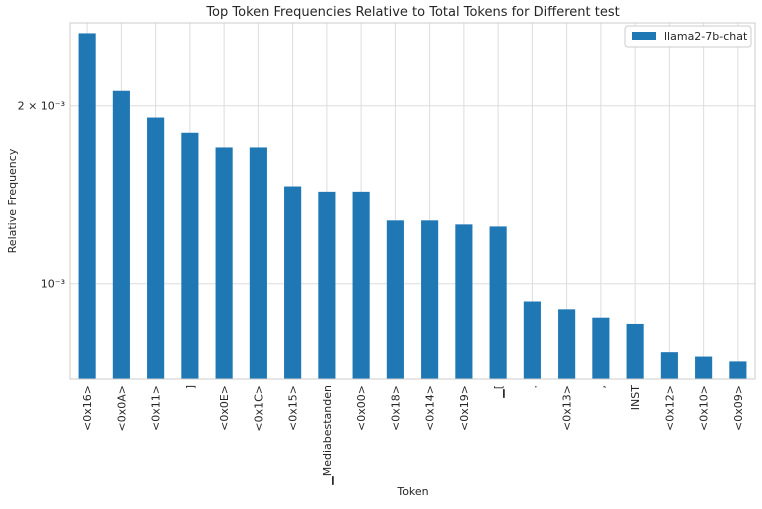  What do you see at coordinates (669, 408) in the screenshot?
I see `x-tick-label: <0x12>` at bounding box center [669, 408].